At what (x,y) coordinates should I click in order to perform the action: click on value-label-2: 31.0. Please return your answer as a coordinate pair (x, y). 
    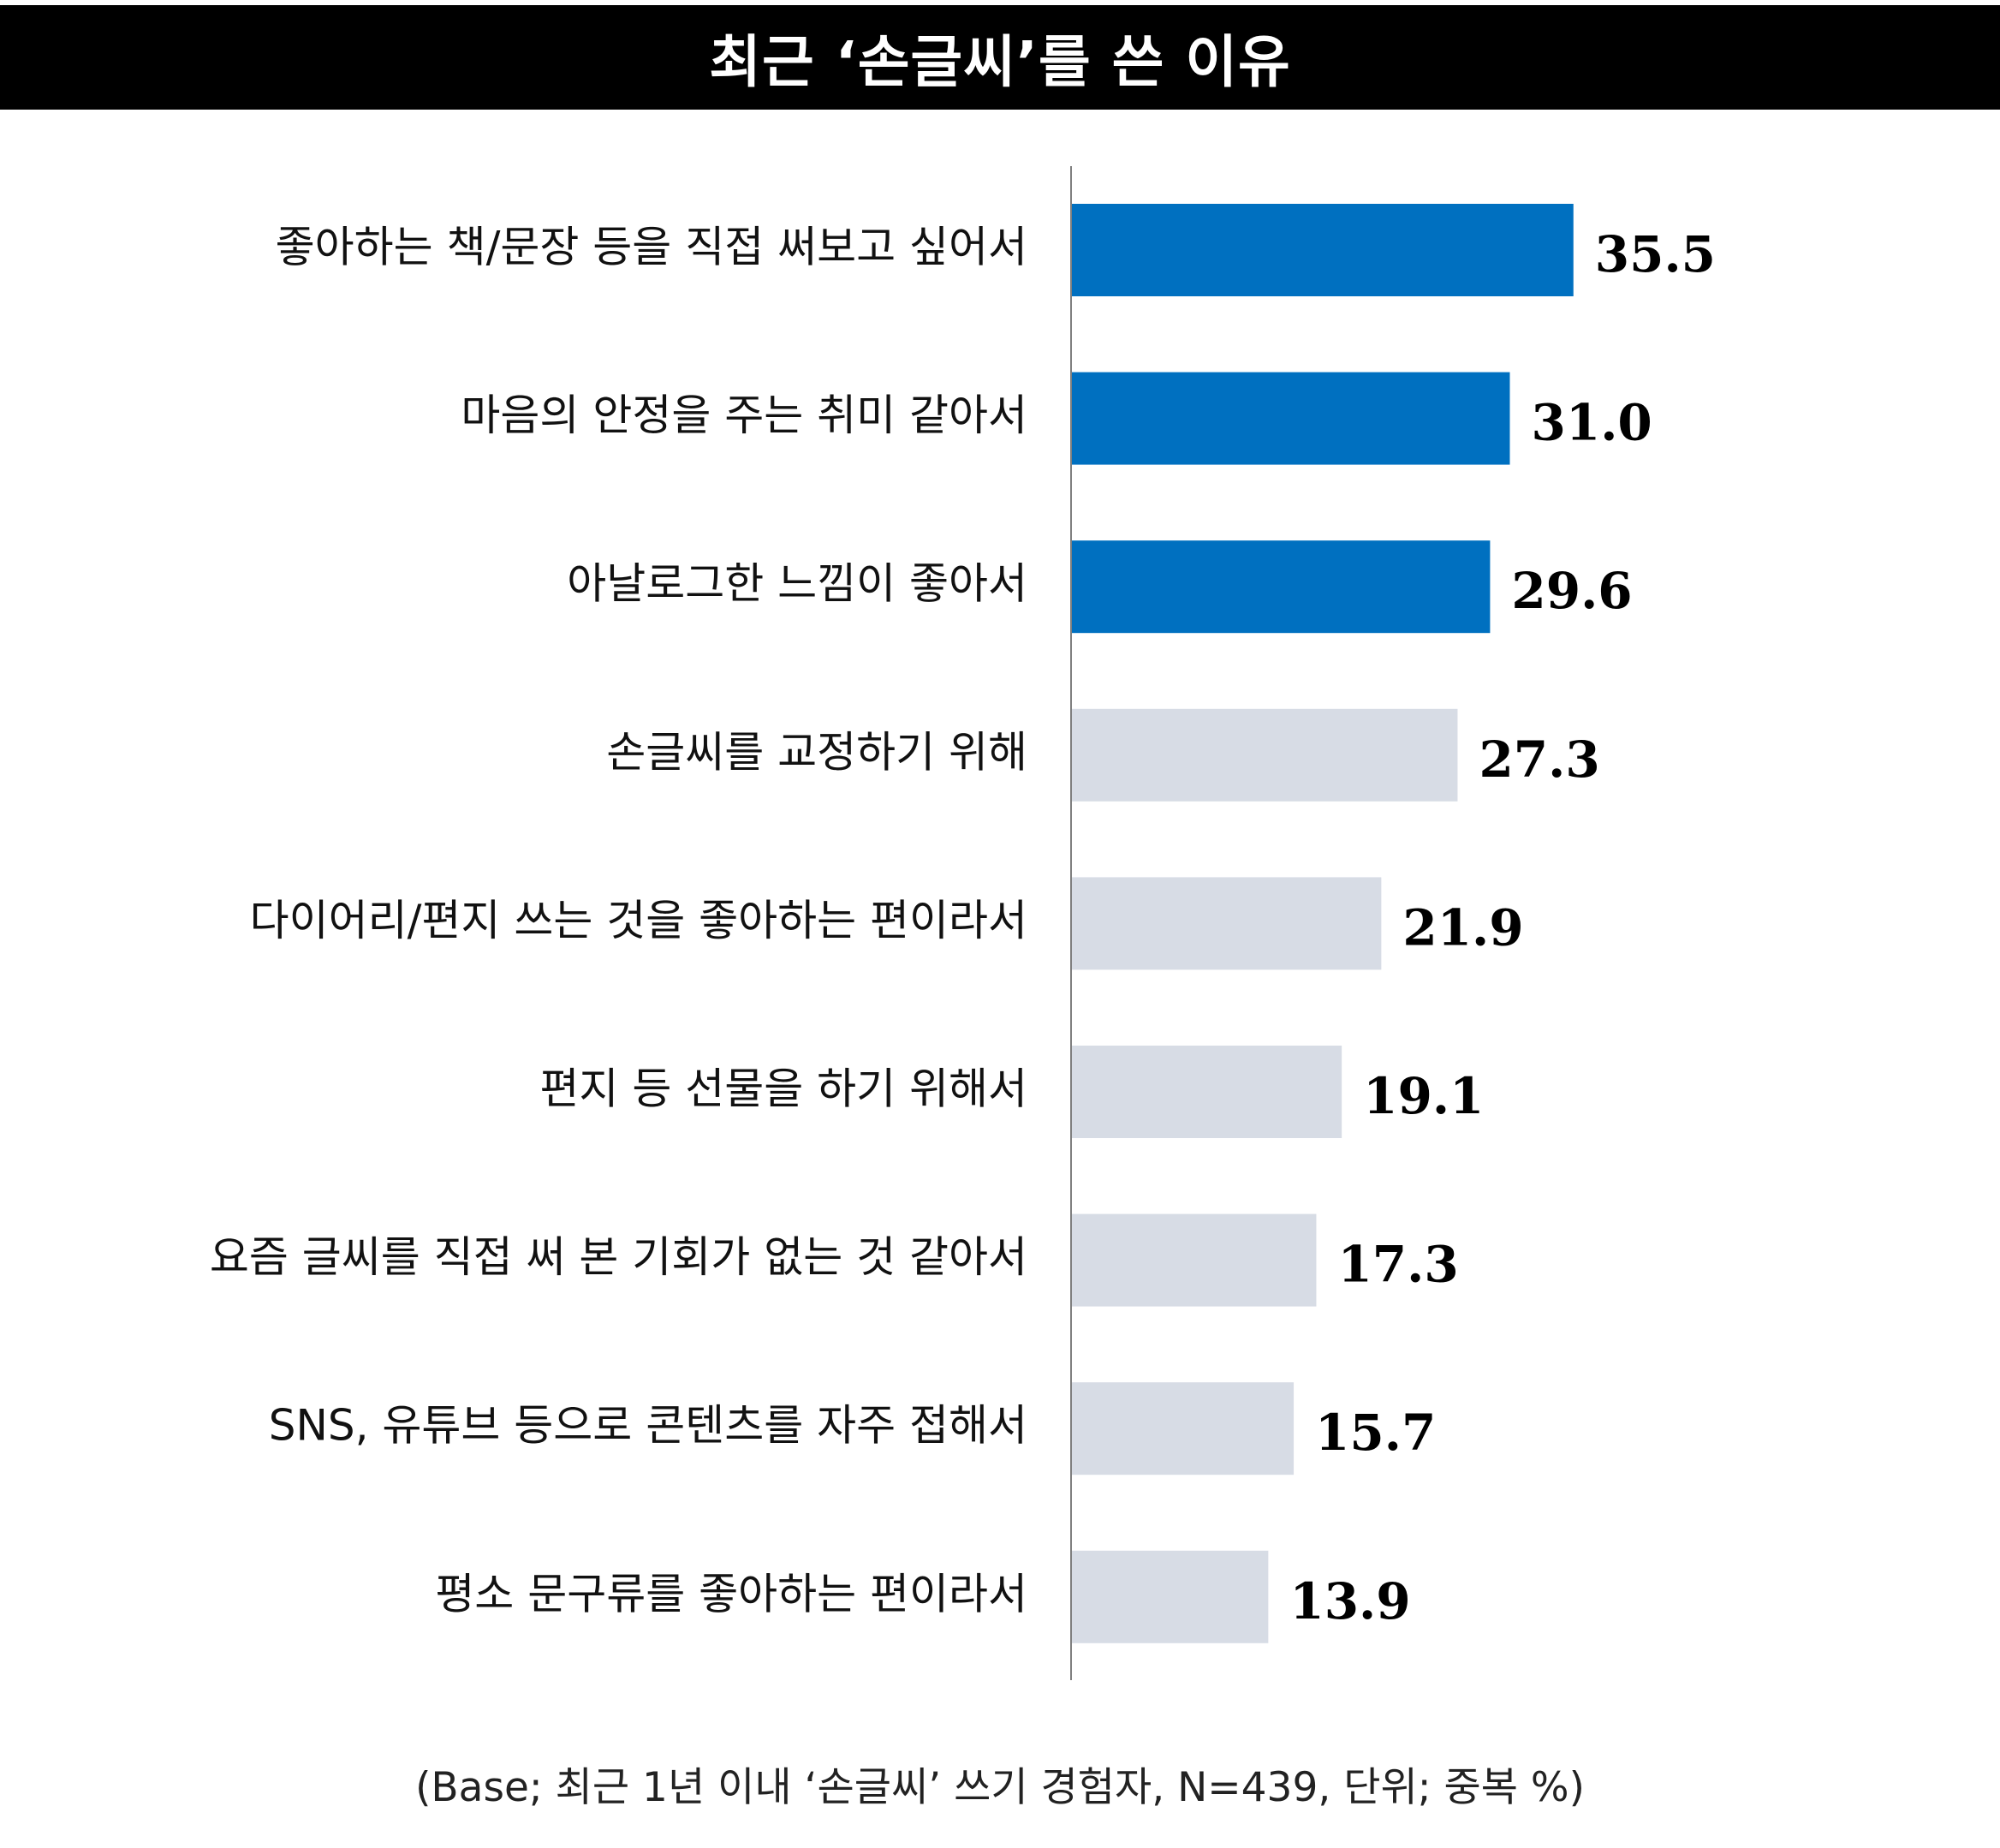
    Looking at the image, I should click on (1592, 423).